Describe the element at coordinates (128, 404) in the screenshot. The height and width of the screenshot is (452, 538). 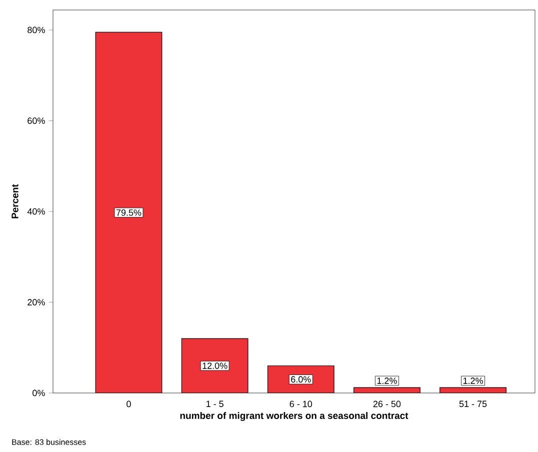
I see `x-tick-label: 0` at that location.